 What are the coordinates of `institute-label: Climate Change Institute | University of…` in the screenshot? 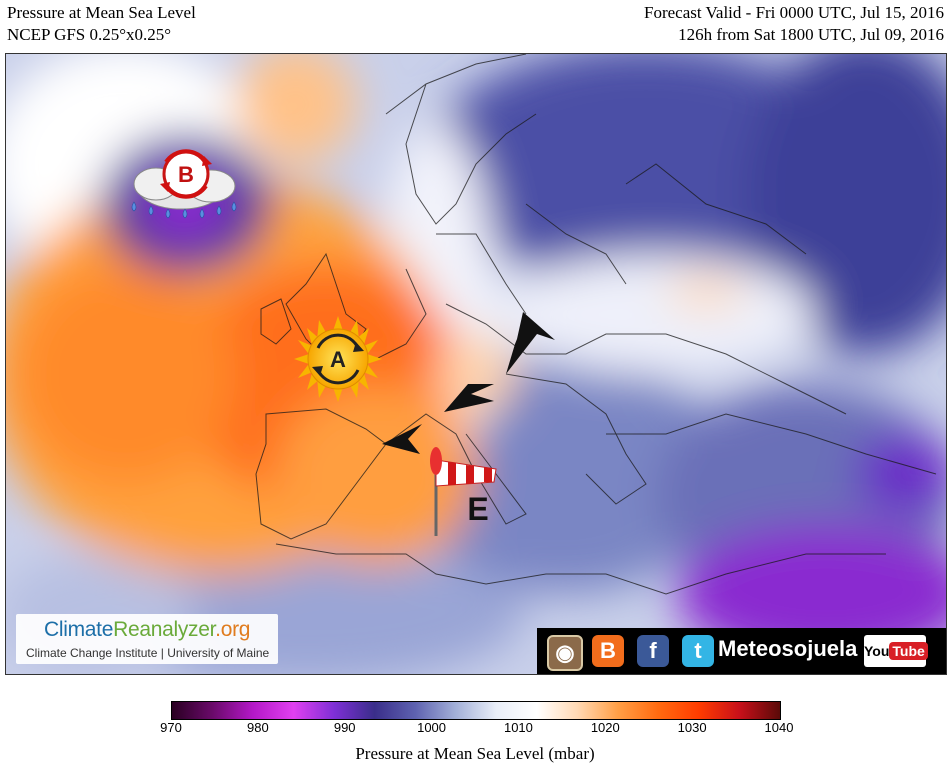 It's located at (148, 653).